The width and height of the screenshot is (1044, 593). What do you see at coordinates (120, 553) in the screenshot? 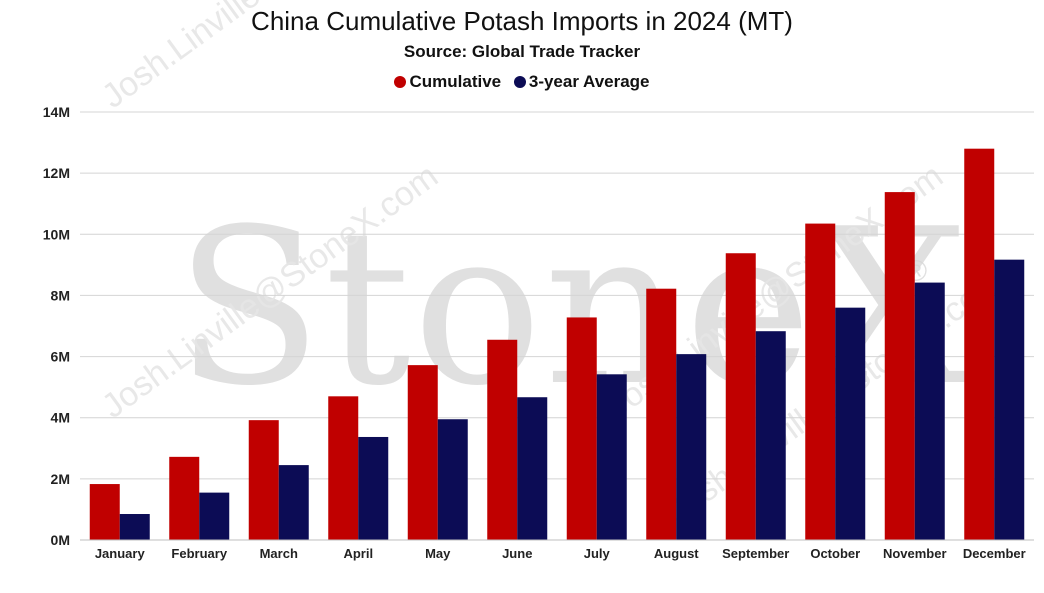
I see `x-tick-label: January` at bounding box center [120, 553].